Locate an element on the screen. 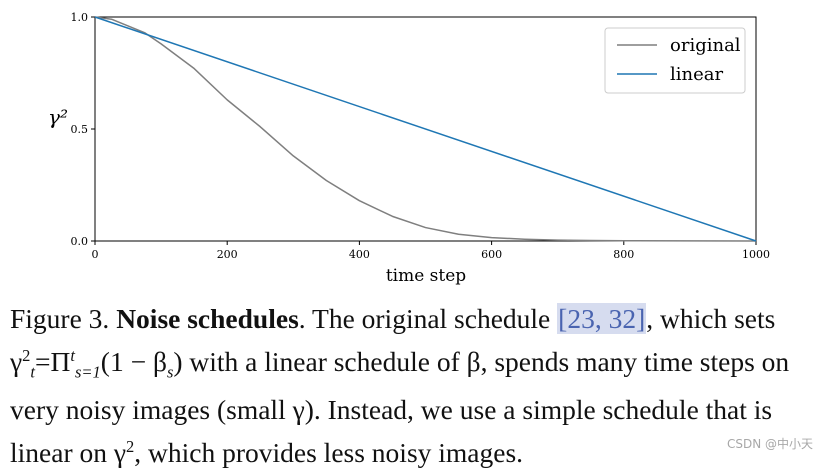  cite-close: ] is located at coordinates (641, 318).